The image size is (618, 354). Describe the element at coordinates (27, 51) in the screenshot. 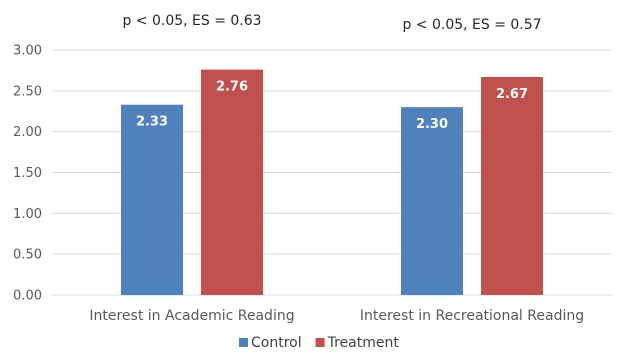

I see `y-tick-label: 3.00` at that location.